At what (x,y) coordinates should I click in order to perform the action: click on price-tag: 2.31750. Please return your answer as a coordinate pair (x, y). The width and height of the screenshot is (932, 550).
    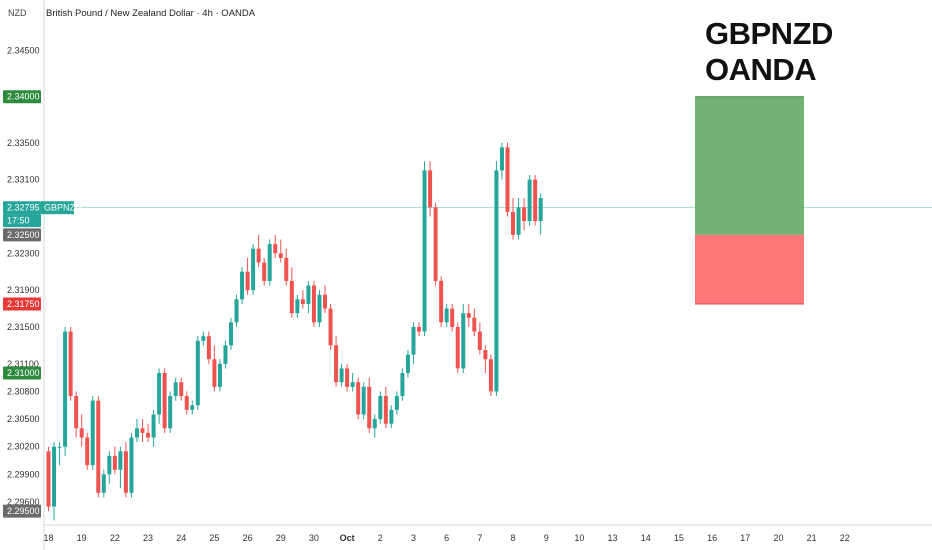
    Looking at the image, I should click on (22, 304).